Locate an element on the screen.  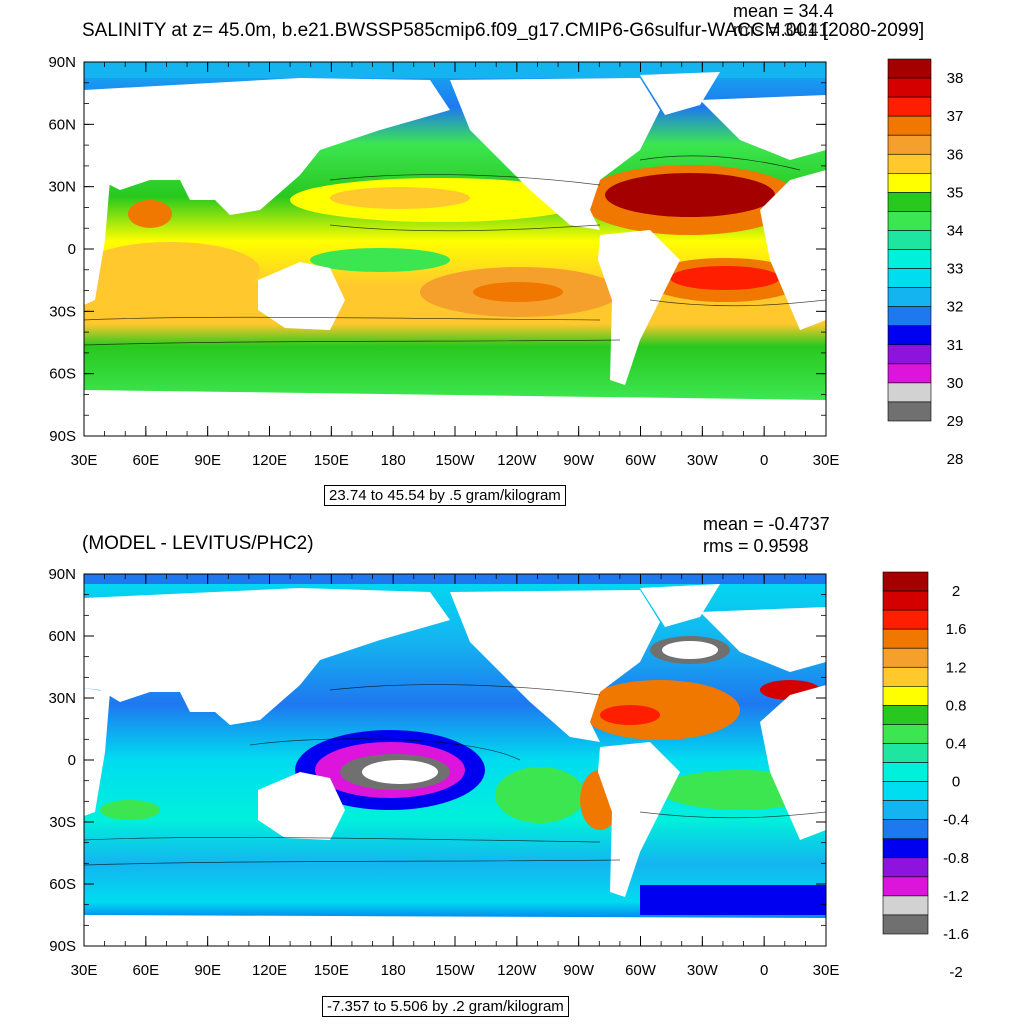
bottom-contour-caption: -7.357 to 5.506 by .2 gram/kilogram is located at coordinates (445, 1006).